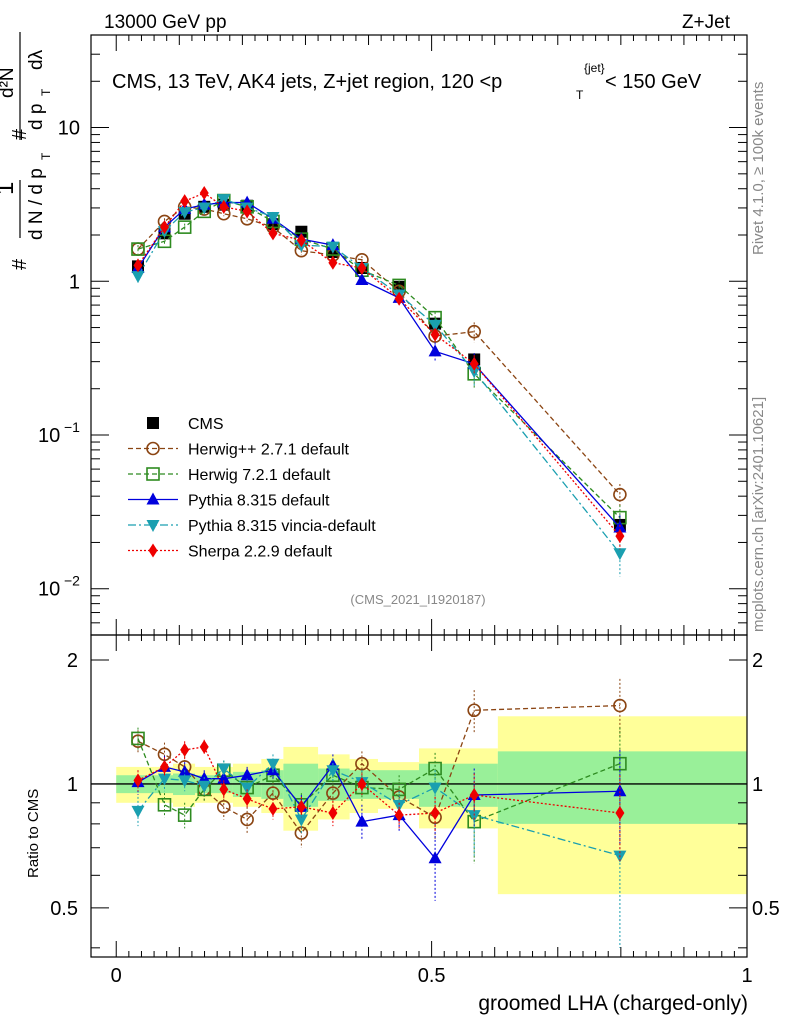 This screenshot has width=786, height=1024. What do you see at coordinates (706, 22) in the screenshot?
I see `process-label: Z+Jet` at bounding box center [706, 22].